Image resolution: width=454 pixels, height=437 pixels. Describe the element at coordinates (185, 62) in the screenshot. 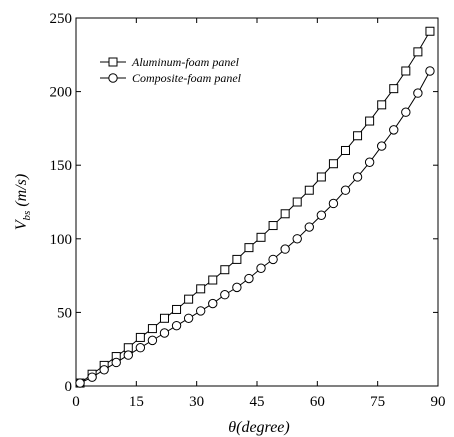

I see `legend-label-aluminum: Aluminum-foam panel` at that location.